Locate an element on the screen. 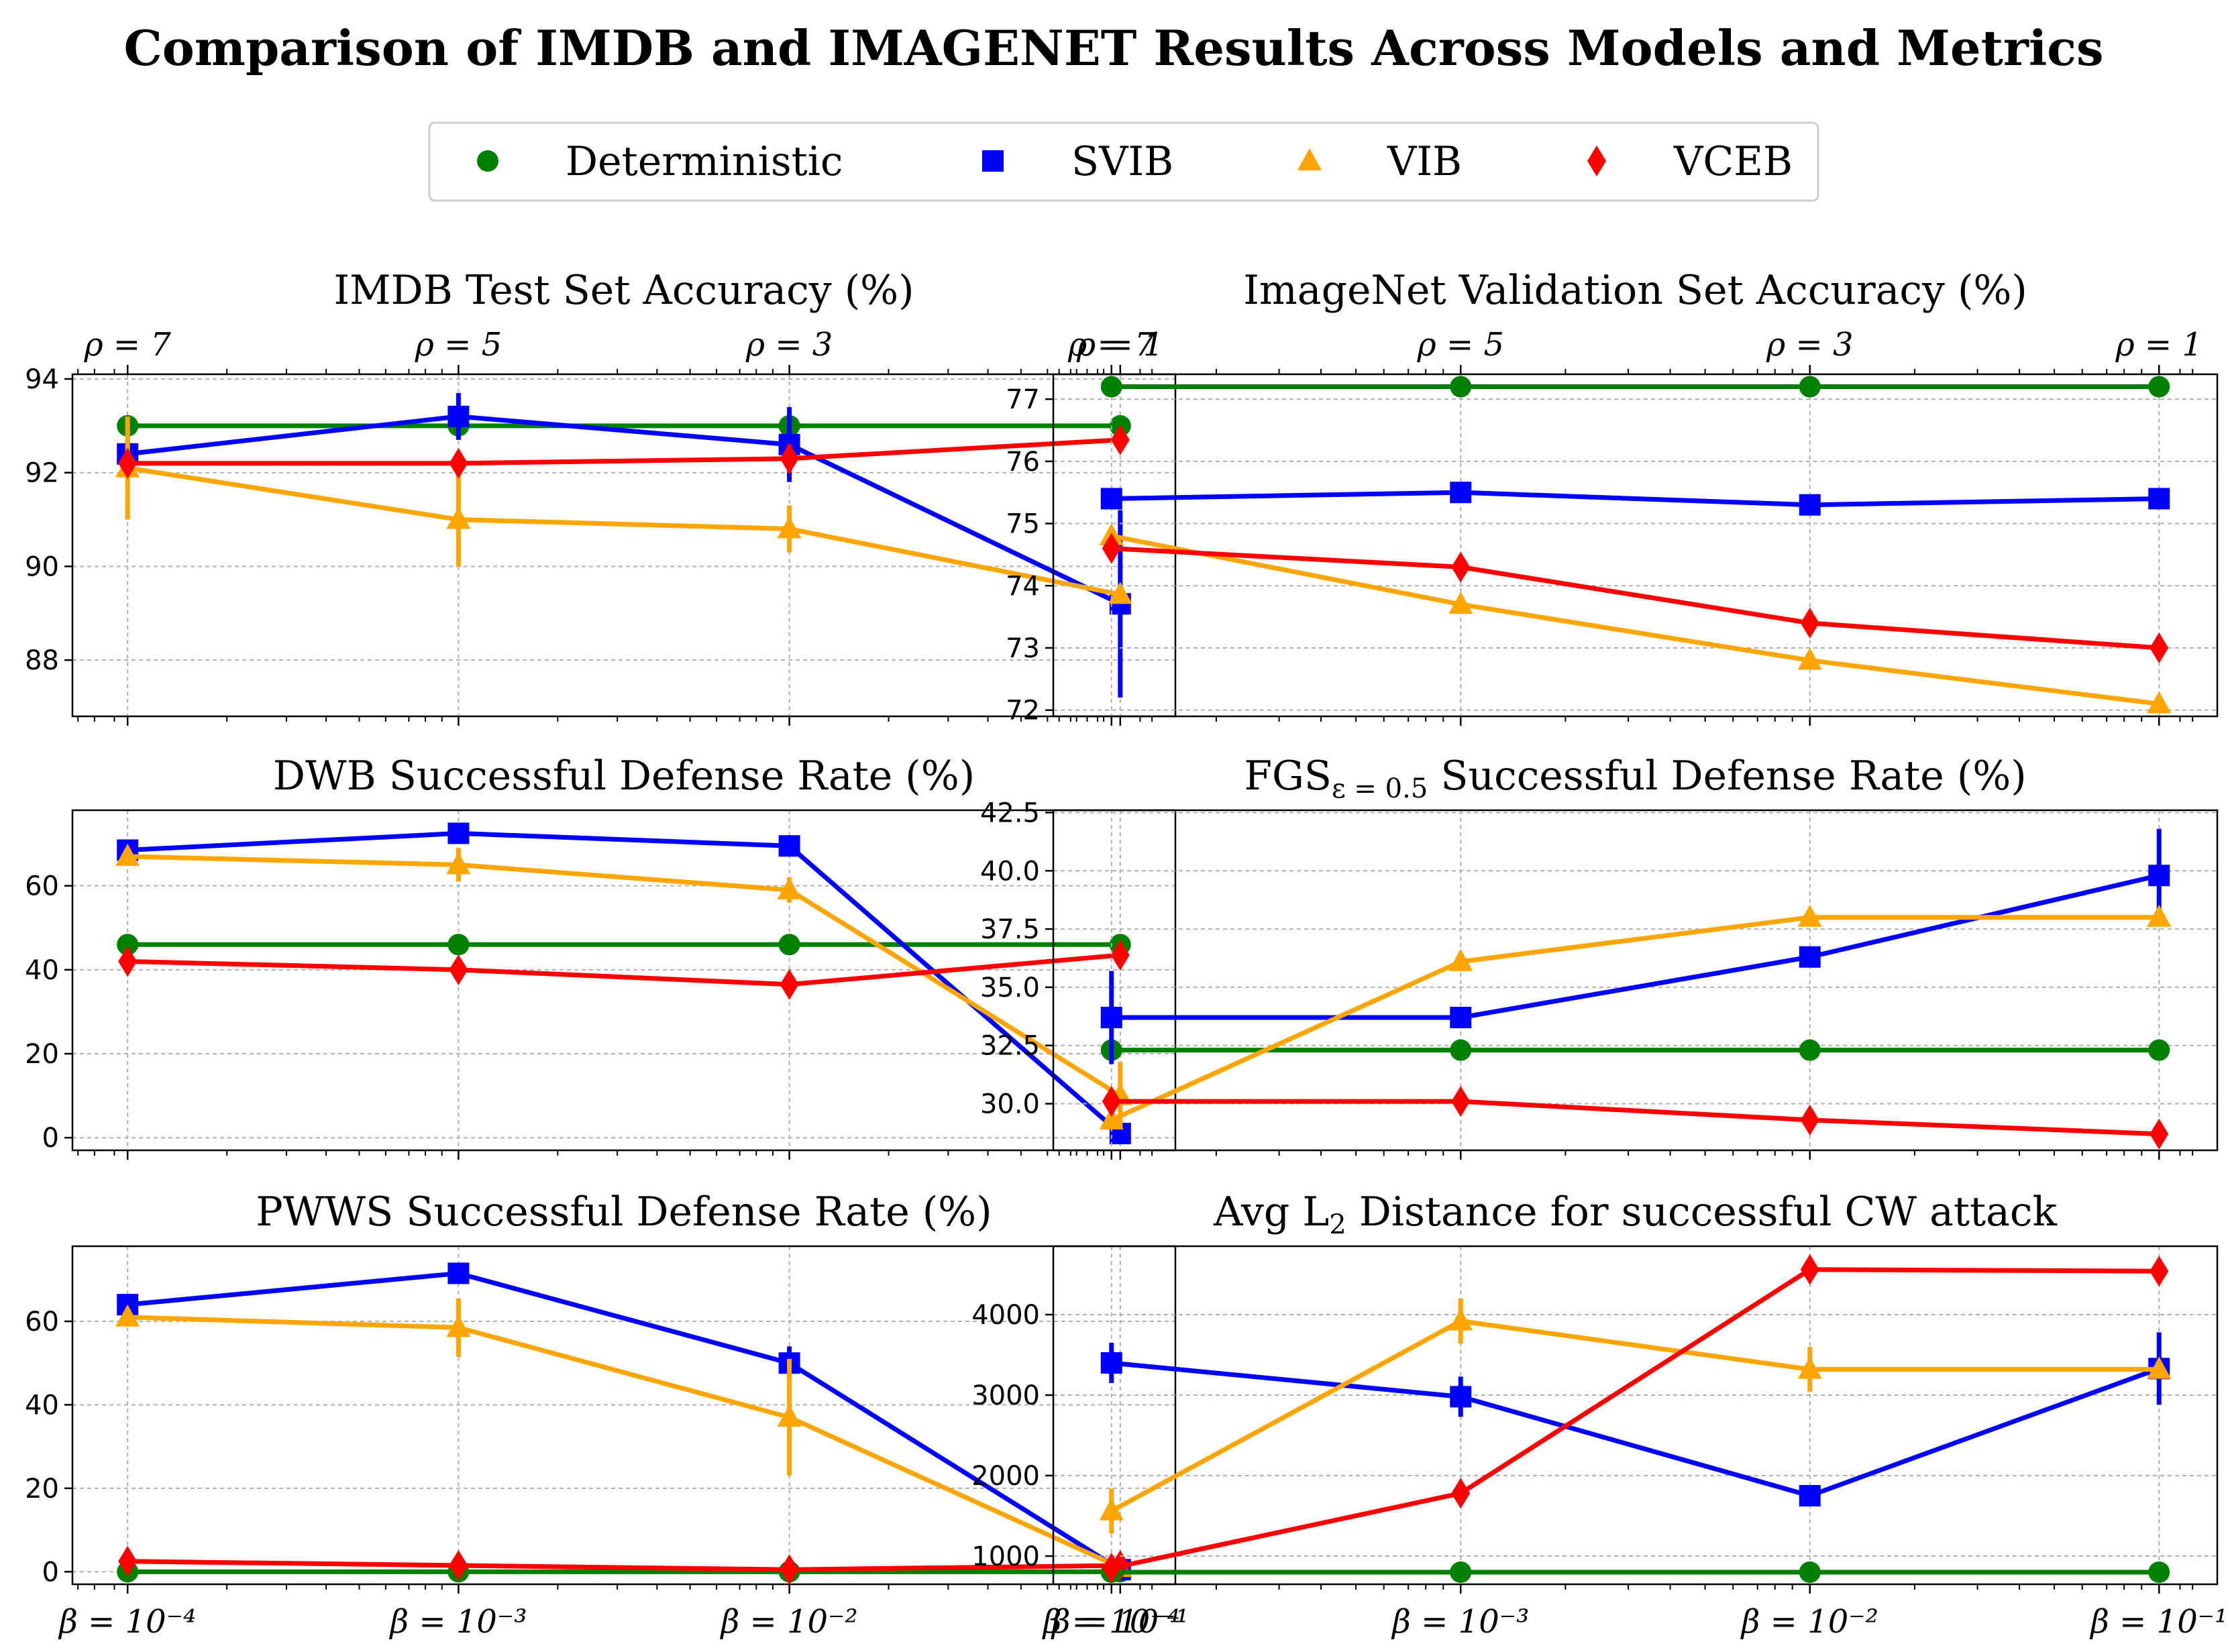 This screenshot has height=1652, width=2228. y-tick-label: 88 is located at coordinates (42, 660).